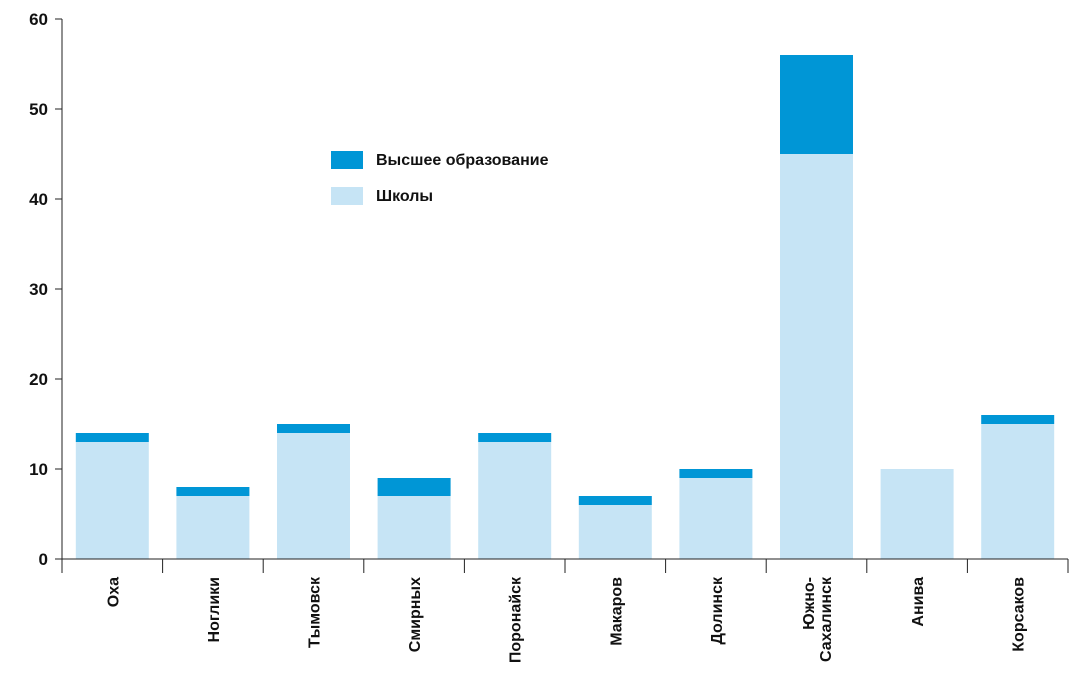 The height and width of the screenshot is (676, 1070). I want to click on x-tick-label-line: Ноглики, so click(214, 609).